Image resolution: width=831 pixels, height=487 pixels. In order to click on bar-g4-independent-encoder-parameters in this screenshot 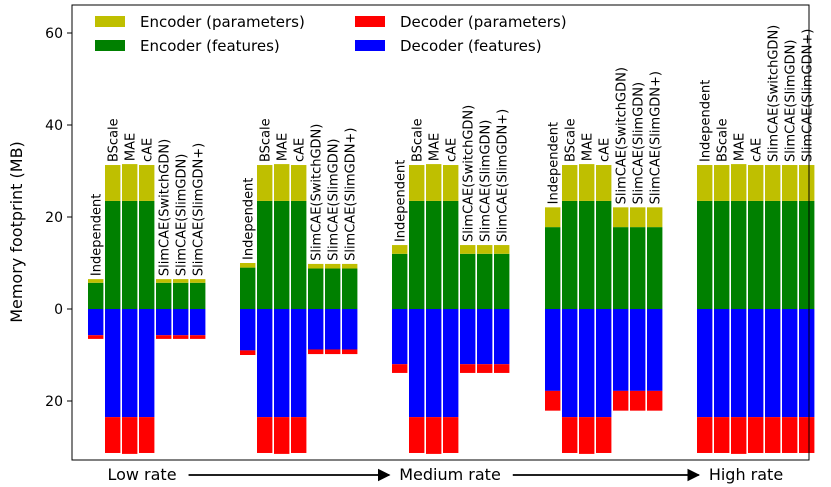, I will do `click(553, 217)`.